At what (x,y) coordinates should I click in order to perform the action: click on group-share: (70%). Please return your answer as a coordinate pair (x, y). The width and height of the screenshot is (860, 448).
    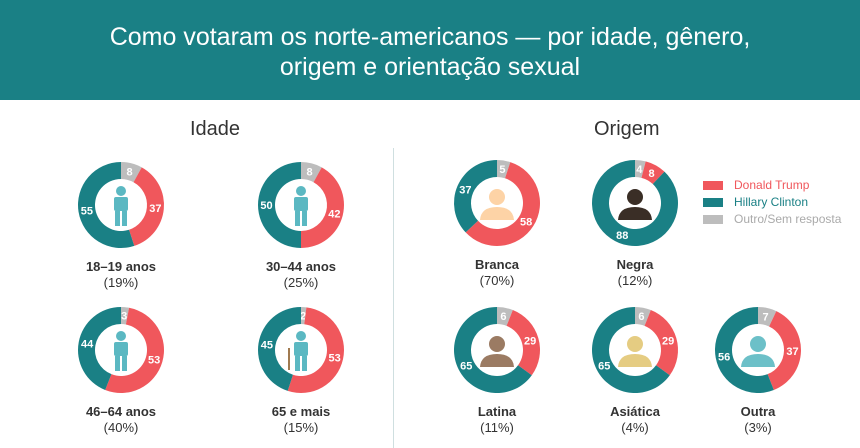
    Looking at the image, I should click on (497, 280).